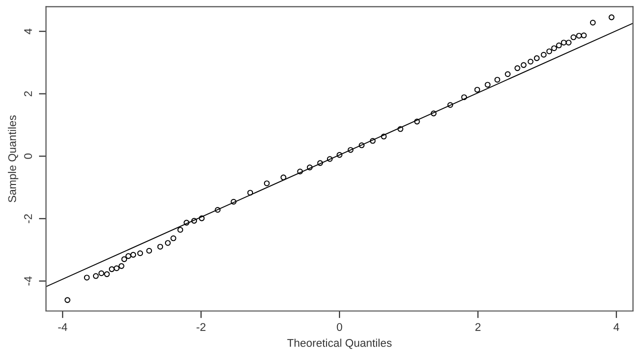 This screenshot has height=358, width=637. Describe the element at coordinates (617, 327) in the screenshot. I see `x-tick-label: 4` at that location.